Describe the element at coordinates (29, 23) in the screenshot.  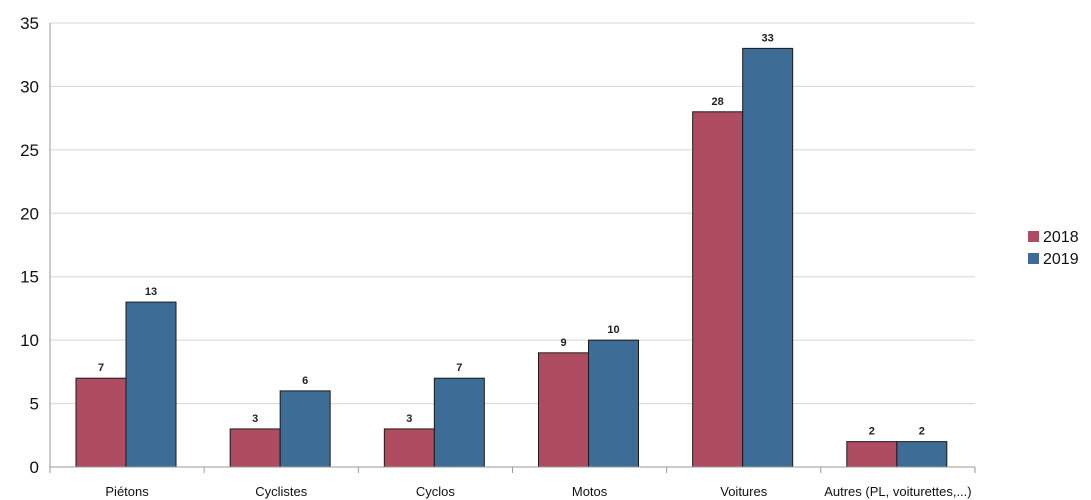
I see `y-tick-label: 35` at that location.